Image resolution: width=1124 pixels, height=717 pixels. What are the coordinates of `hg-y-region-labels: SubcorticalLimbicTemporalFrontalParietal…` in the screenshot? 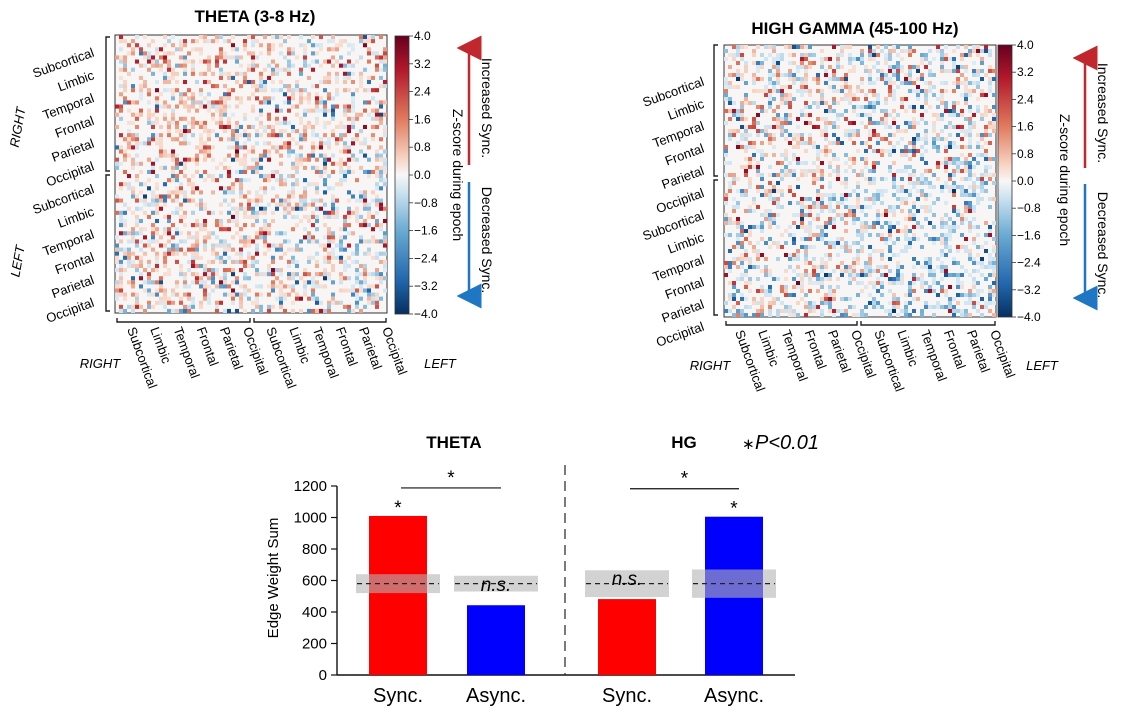 It's located at (673, 212).